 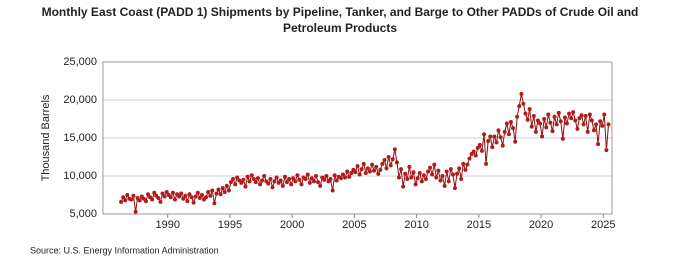 What do you see at coordinates (416, 225) in the screenshot?
I see `x-tick-label: 2010` at bounding box center [416, 225].